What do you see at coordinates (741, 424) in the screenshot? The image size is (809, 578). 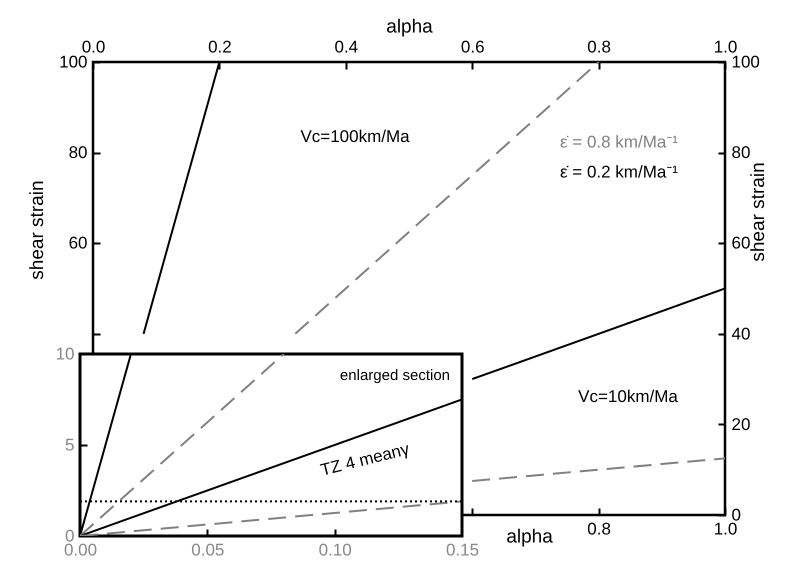 I see `y2-tick-label: 20` at bounding box center [741, 424].